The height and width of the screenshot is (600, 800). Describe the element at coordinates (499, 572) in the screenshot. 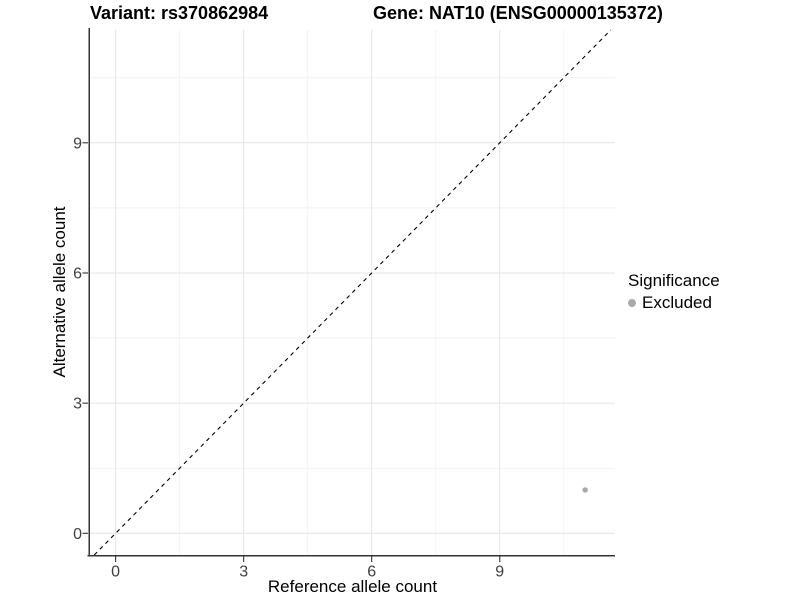

I see `x-tick-label: 9` at that location.